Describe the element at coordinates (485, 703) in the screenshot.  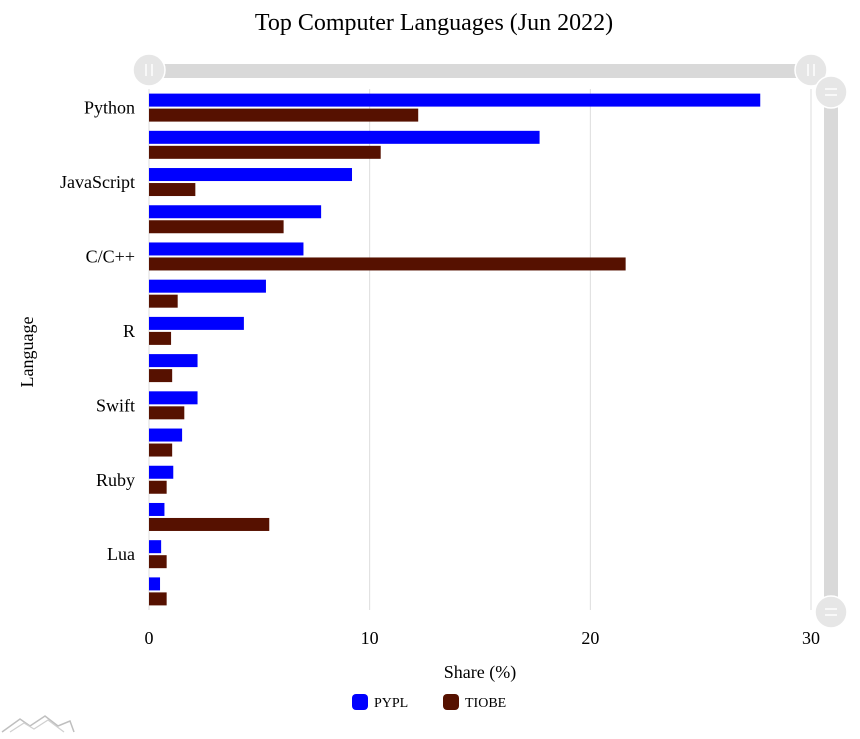
I see `legend-label: TIOBE` at that location.